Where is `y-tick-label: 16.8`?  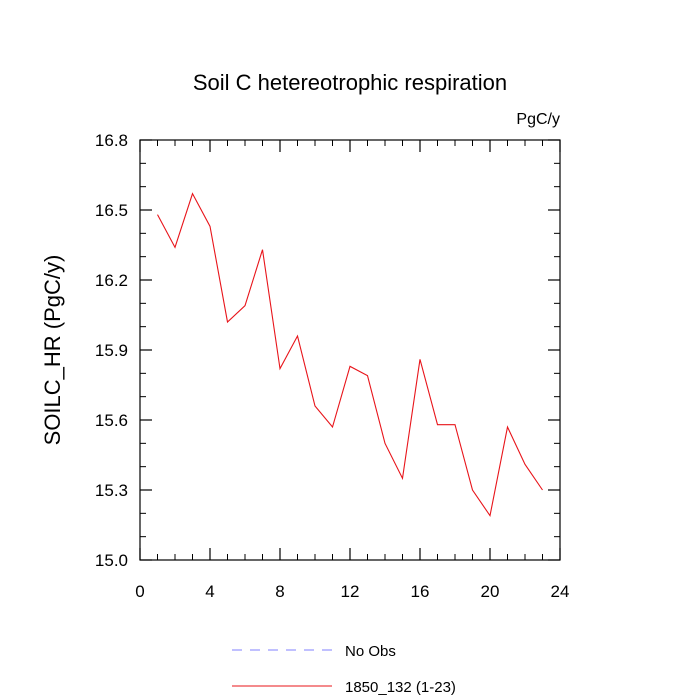 y-tick-label: 16.8 is located at coordinates (111, 140).